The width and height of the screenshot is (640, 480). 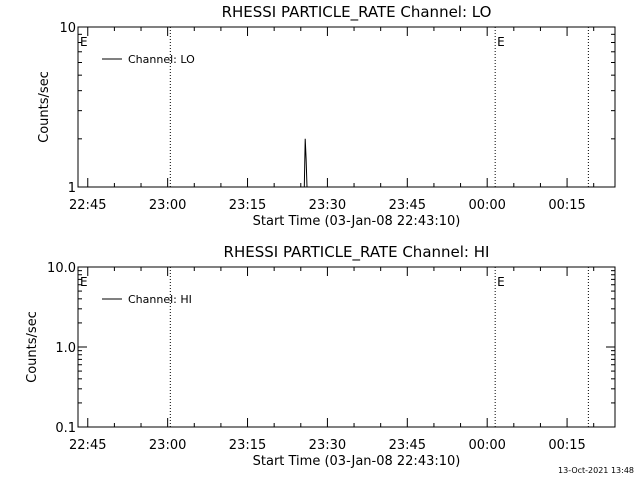 What do you see at coordinates (161, 59) in the screenshot?
I see `legend-entry: Channel: LO` at bounding box center [161, 59].